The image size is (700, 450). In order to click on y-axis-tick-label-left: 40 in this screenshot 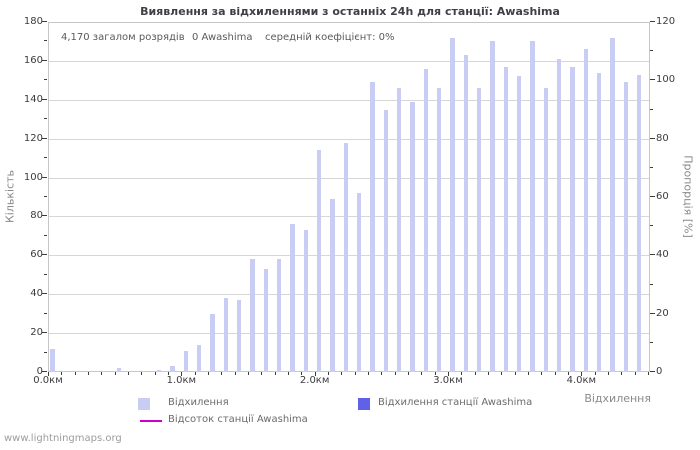, I will do `click(36, 294)`.